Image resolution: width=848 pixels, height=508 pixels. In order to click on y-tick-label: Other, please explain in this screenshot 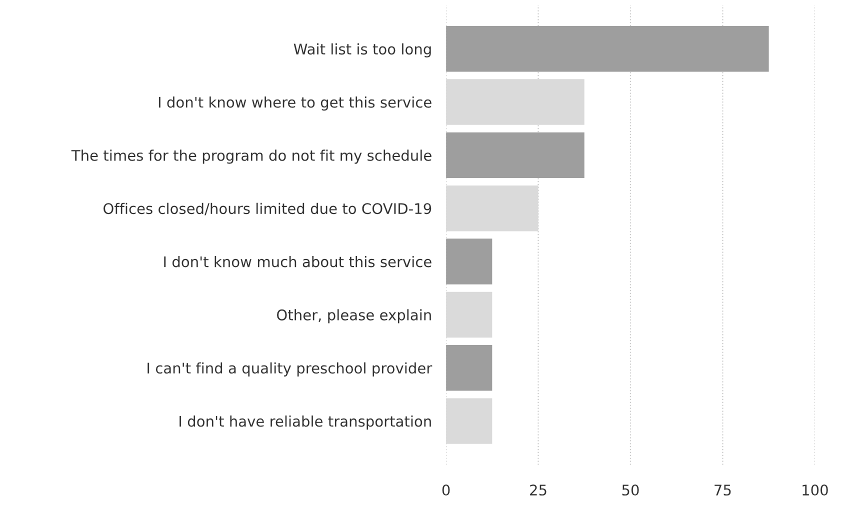, I will do `click(353, 316)`.